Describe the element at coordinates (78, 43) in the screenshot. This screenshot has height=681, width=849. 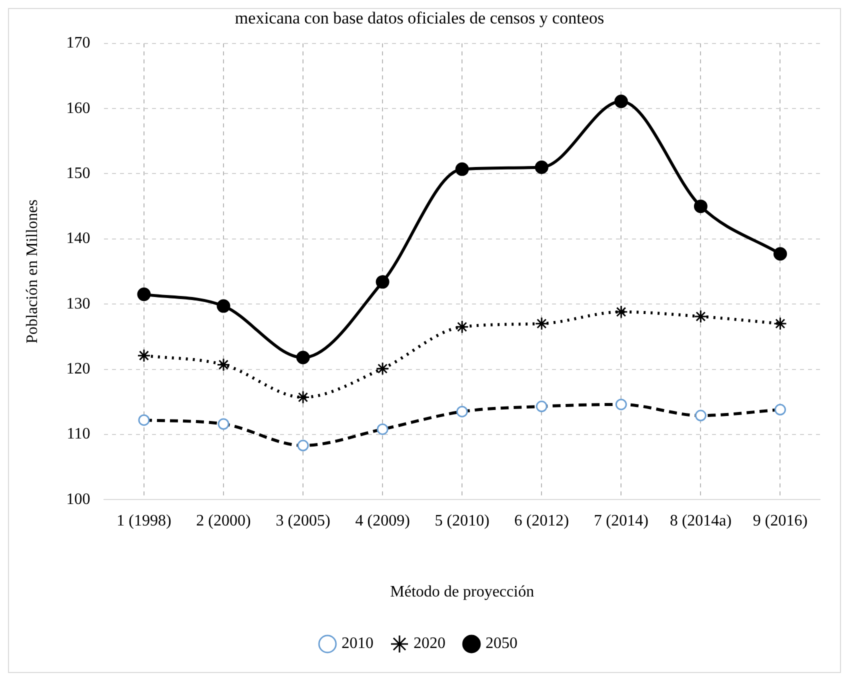
I see `y-tick-label: 170` at that location.